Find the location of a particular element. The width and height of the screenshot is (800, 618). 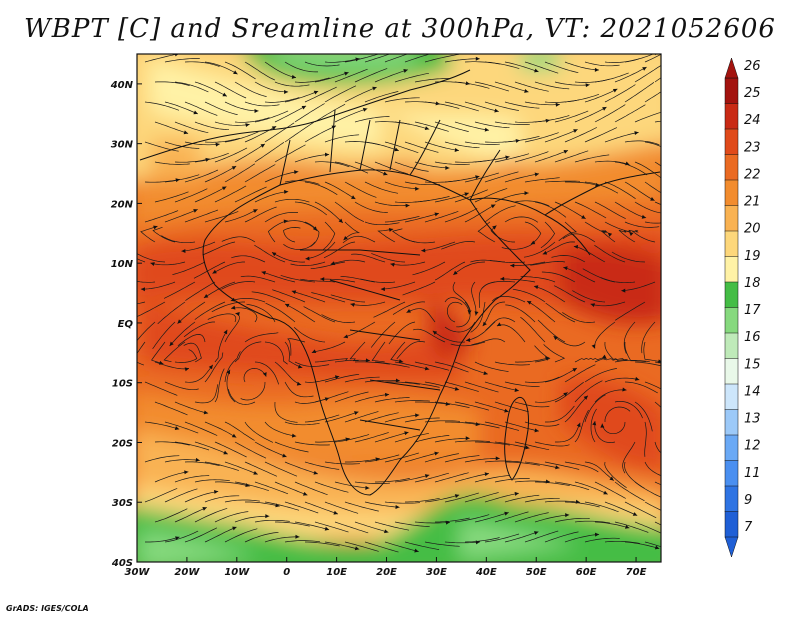

lat-tick-label: 30S is located at coordinates (122, 503).